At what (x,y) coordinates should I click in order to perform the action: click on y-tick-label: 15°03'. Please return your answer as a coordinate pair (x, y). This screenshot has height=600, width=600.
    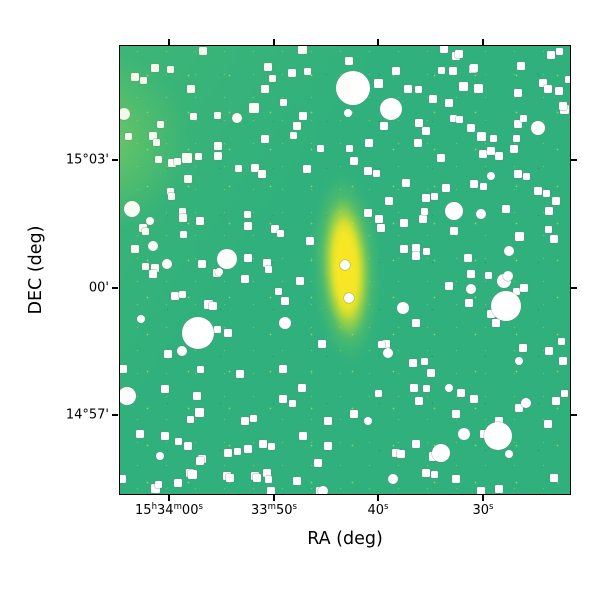
    Looking at the image, I should click on (87, 160).